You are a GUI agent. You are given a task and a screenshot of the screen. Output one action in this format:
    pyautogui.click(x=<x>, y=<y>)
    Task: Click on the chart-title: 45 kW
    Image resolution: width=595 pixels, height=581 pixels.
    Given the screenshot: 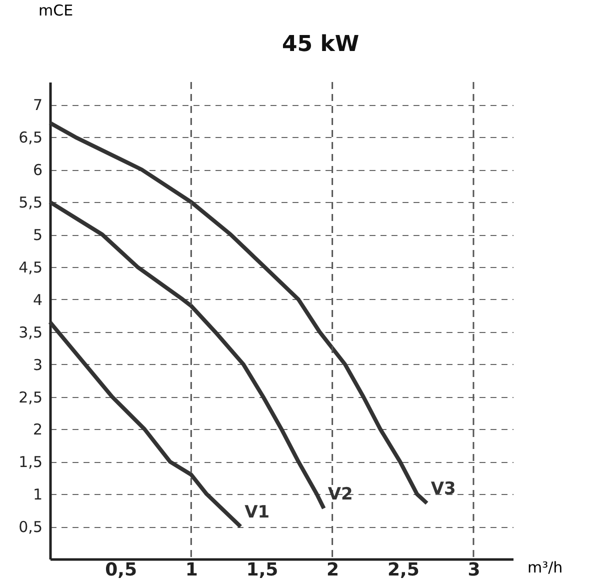 What is the action you would take?
    pyautogui.click(x=321, y=44)
    